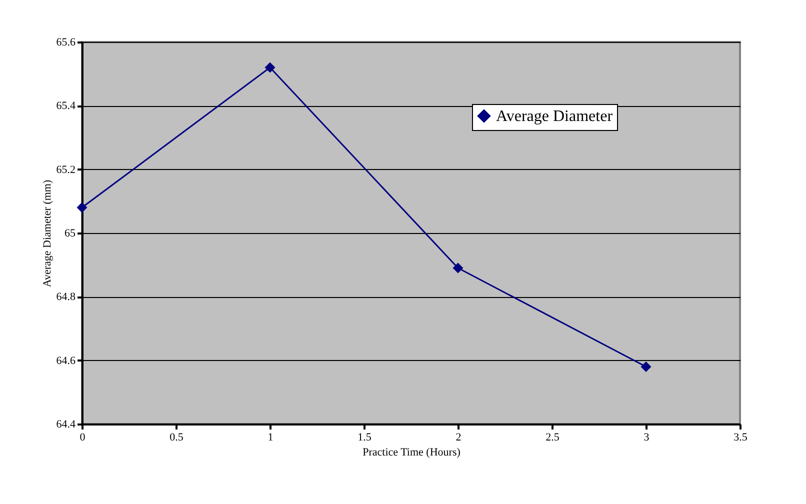 This screenshot has width=806, height=504. Describe the element at coordinates (47, 234) in the screenshot. I see `y-axis-title: Average Diameter (mm)` at that location.